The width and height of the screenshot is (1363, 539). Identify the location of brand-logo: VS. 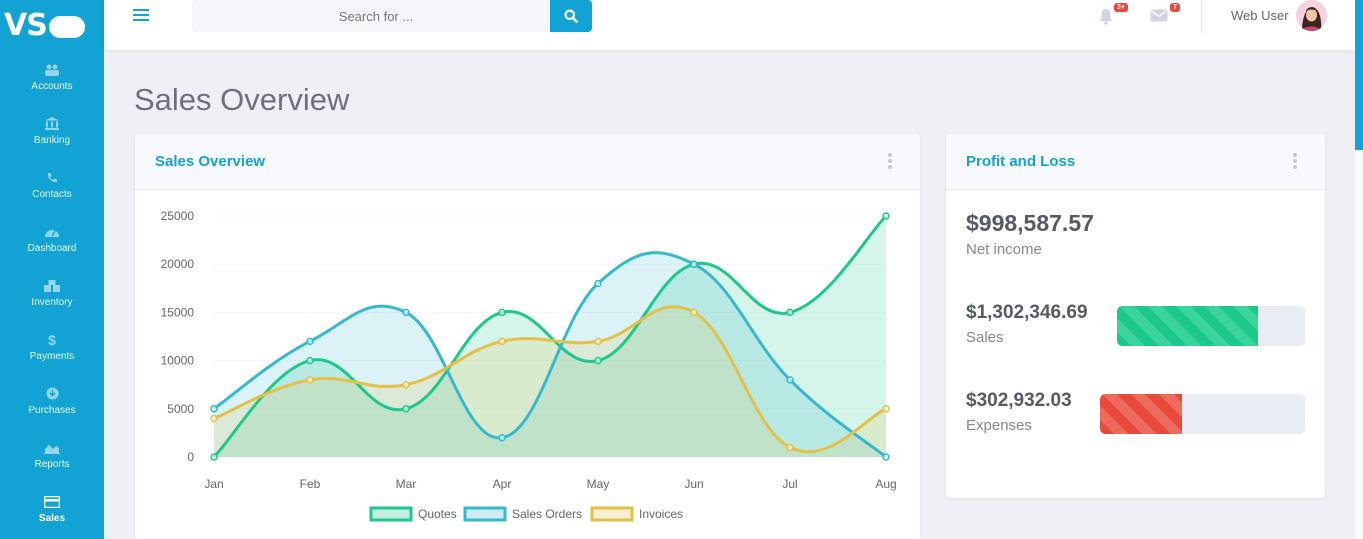
(52, 25).